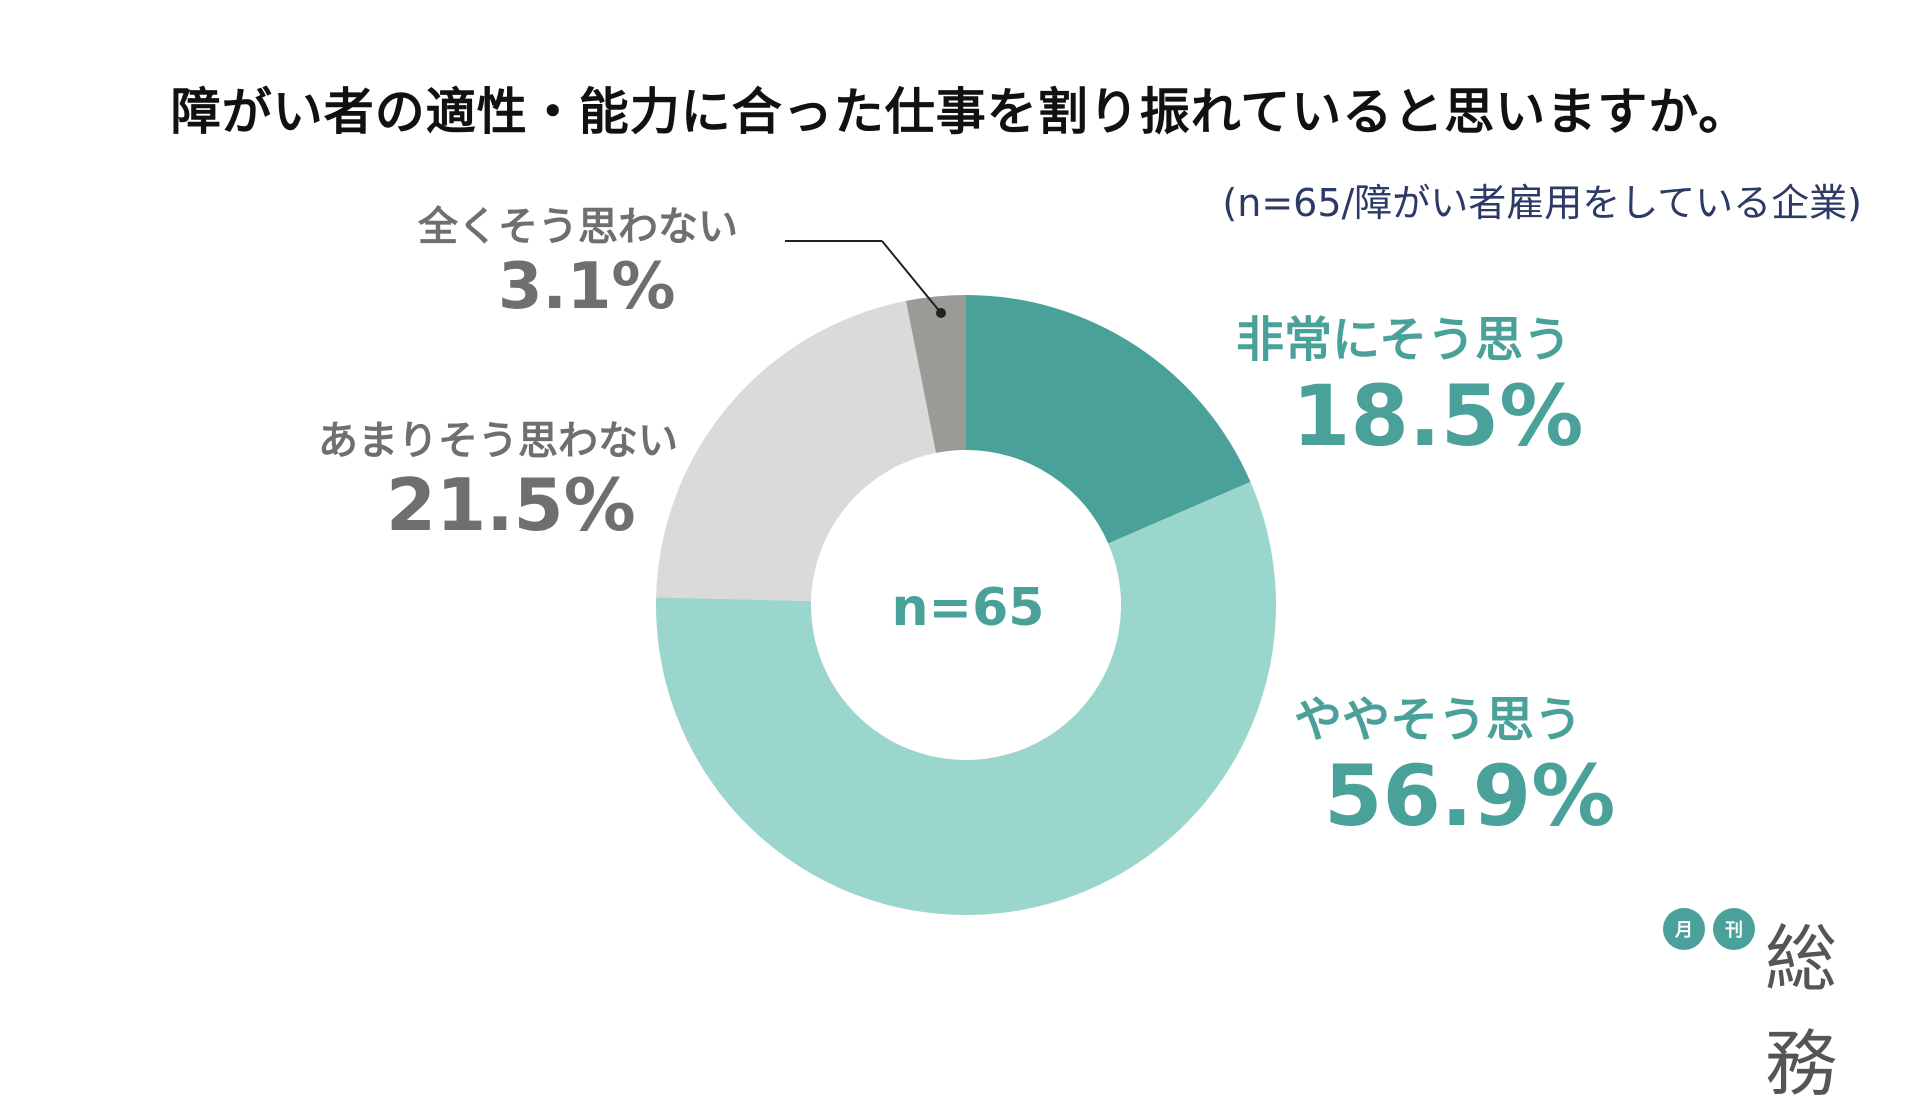 This screenshot has height=1110, width=1920. I want to click on label-strong-agree-percent: 18.5%, so click(1438, 416).